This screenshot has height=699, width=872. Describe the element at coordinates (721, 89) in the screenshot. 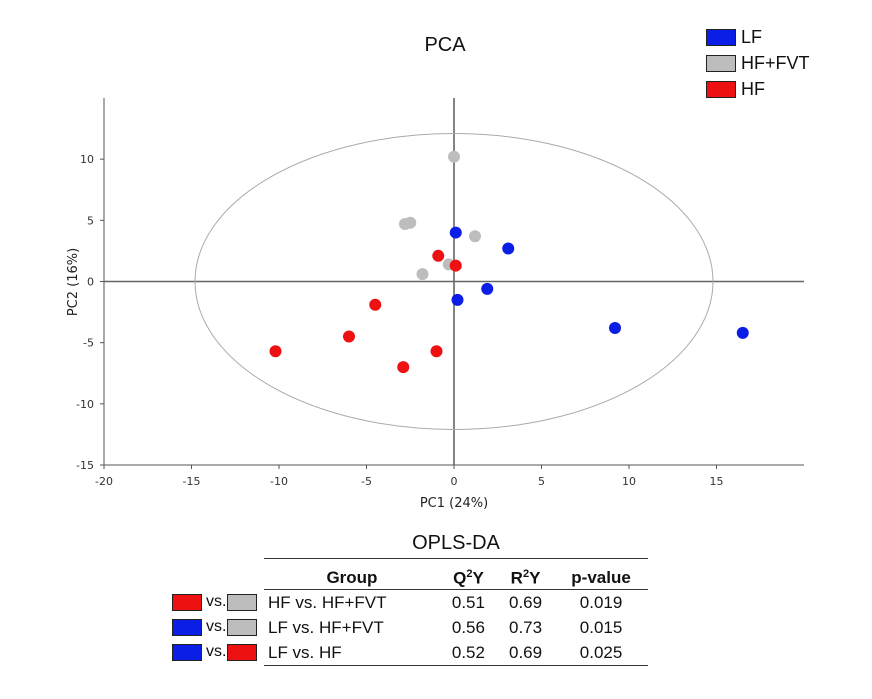

I see `legend-swatch-hf` at that location.